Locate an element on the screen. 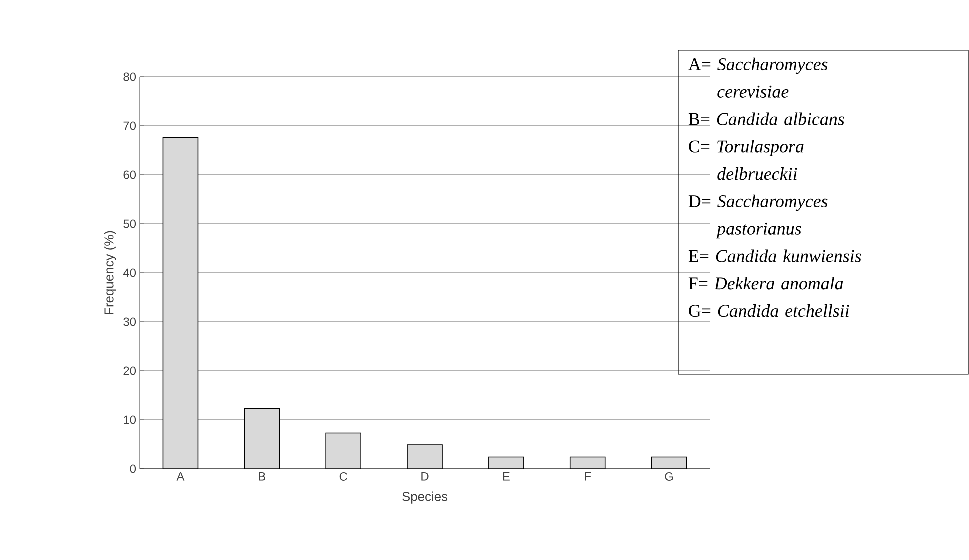 The image size is (969, 560). y-tick-label: 70 is located at coordinates (130, 126).